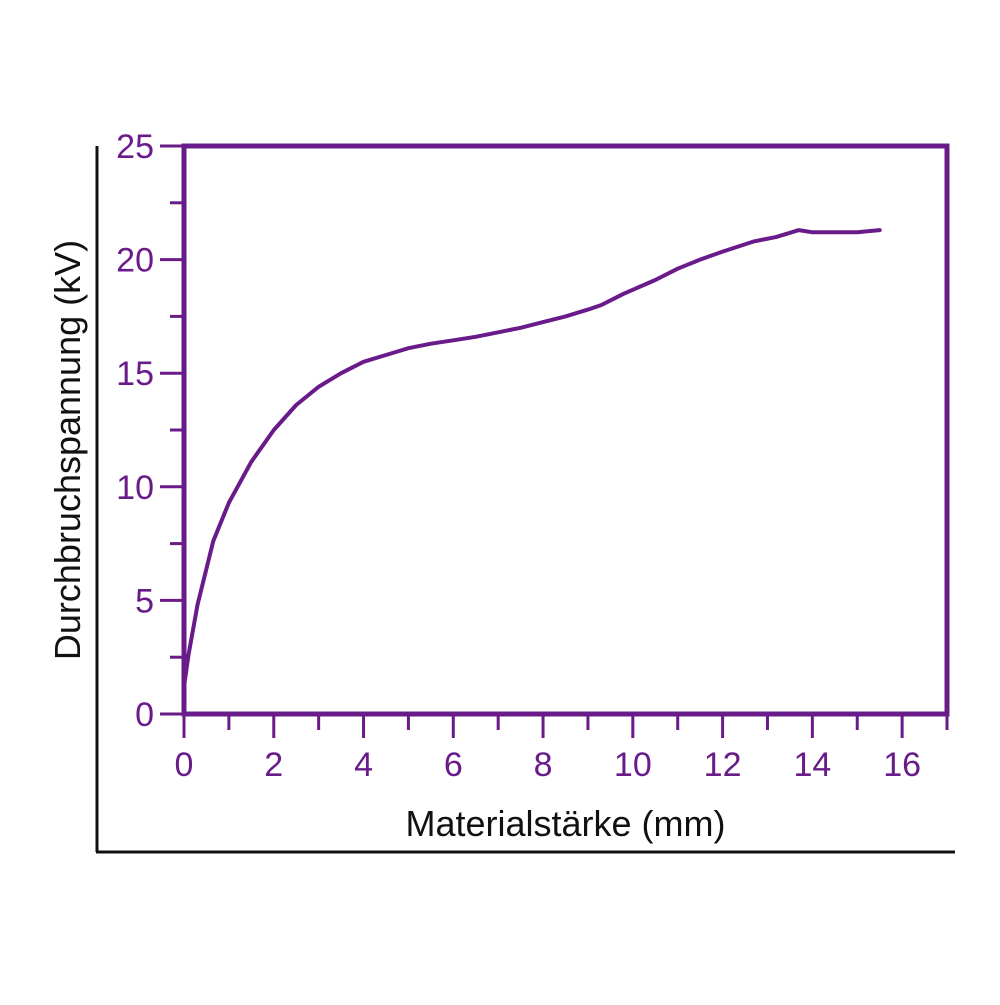 The image size is (1000, 1005). I want to click on x-tick-label: 12, so click(723, 765).